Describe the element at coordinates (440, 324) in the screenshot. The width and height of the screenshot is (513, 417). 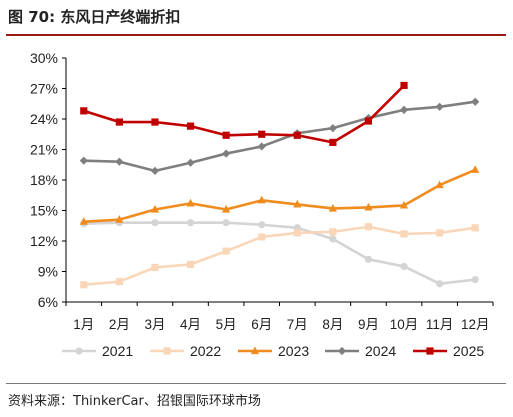
I see `x-tick-label: 11月` at that location.